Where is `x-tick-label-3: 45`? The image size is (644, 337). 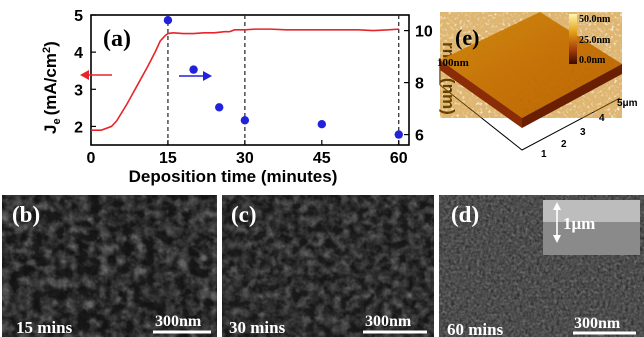
x-tick-label-3: 45 is located at coordinates (322, 158).